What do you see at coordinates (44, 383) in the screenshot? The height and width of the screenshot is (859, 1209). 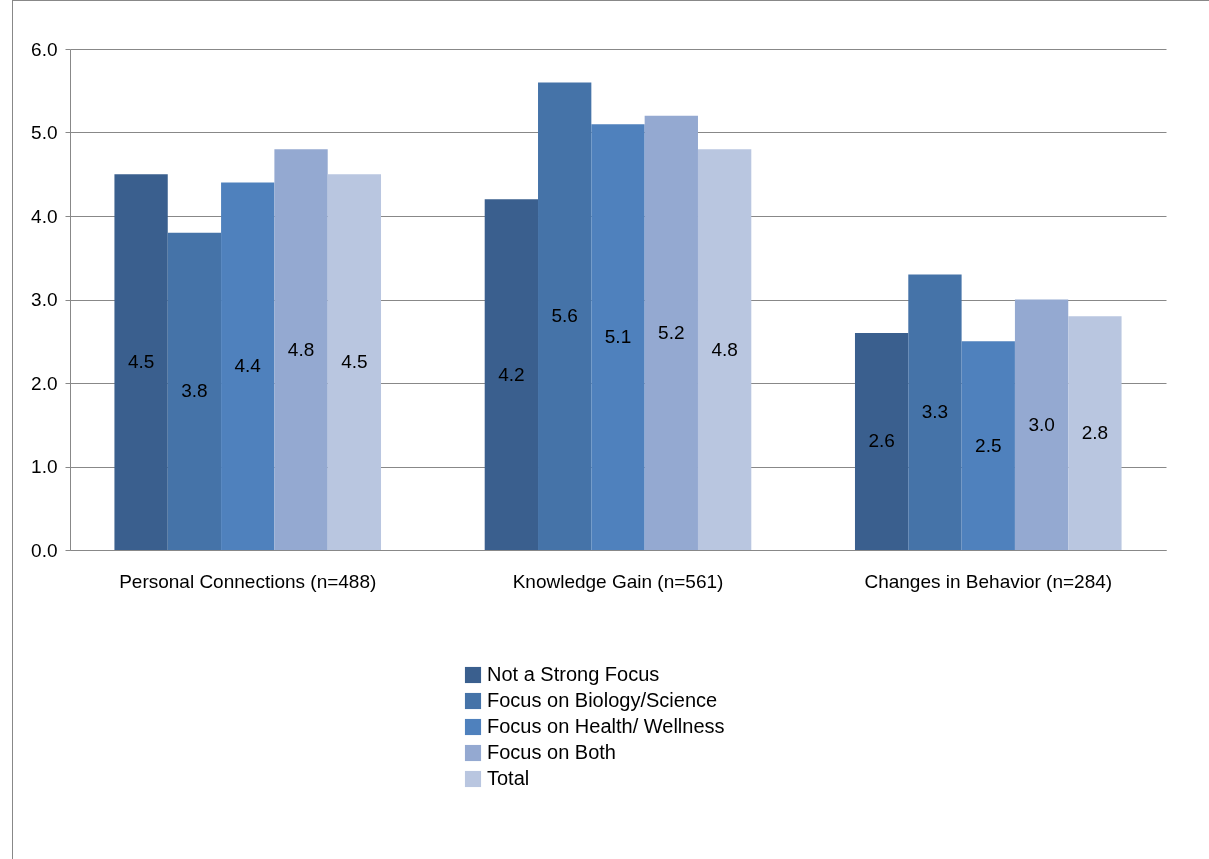 I see `y-tick-label: 2.0` at bounding box center [44, 383].